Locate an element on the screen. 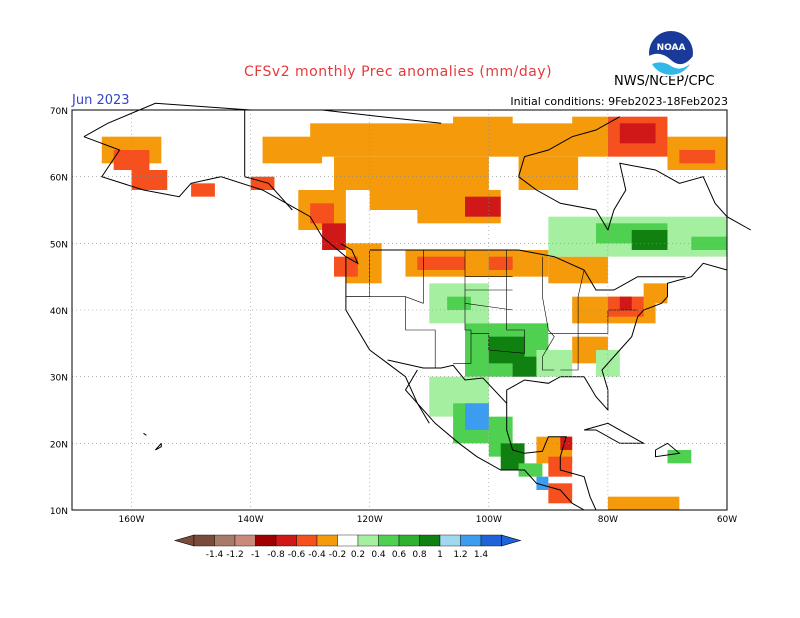 The image size is (800, 618). legend-label: -1.2 is located at coordinates (235, 555).